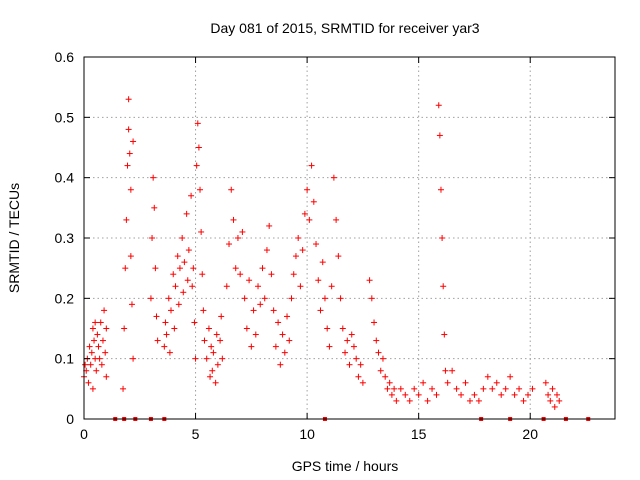 The height and width of the screenshot is (480, 640). What do you see at coordinates (530, 434) in the screenshot?
I see `x-tick-label: 20` at bounding box center [530, 434].